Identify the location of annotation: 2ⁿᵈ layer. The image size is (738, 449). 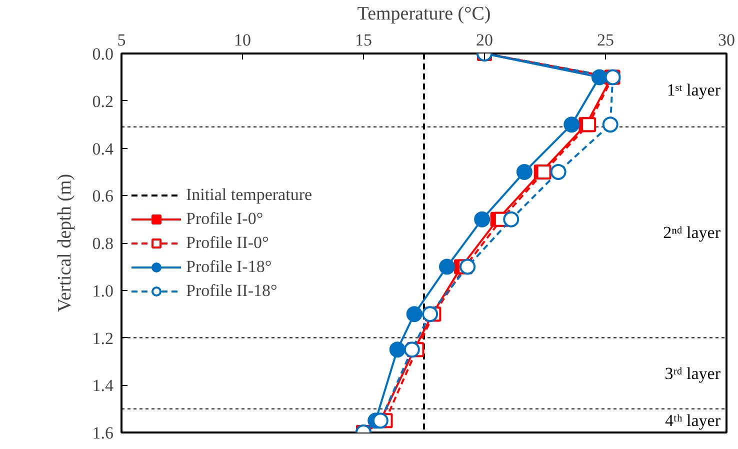
(692, 232).